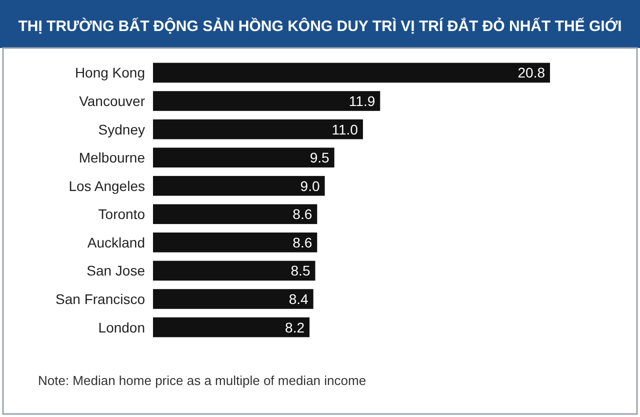 This screenshot has height=417, width=640. What do you see at coordinates (362, 101) in the screenshot?
I see `data-label: 11.9` at bounding box center [362, 101].